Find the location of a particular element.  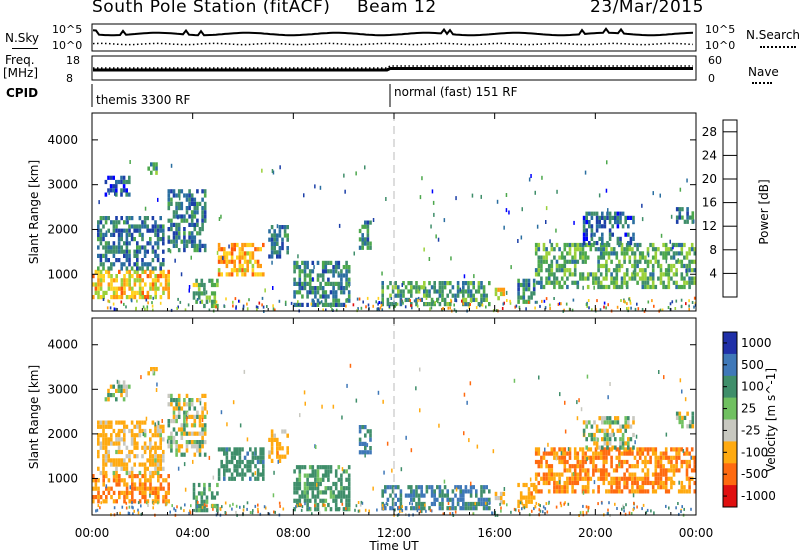

velocity-colorbar-tick: 1000 is located at coordinates (756, 343).